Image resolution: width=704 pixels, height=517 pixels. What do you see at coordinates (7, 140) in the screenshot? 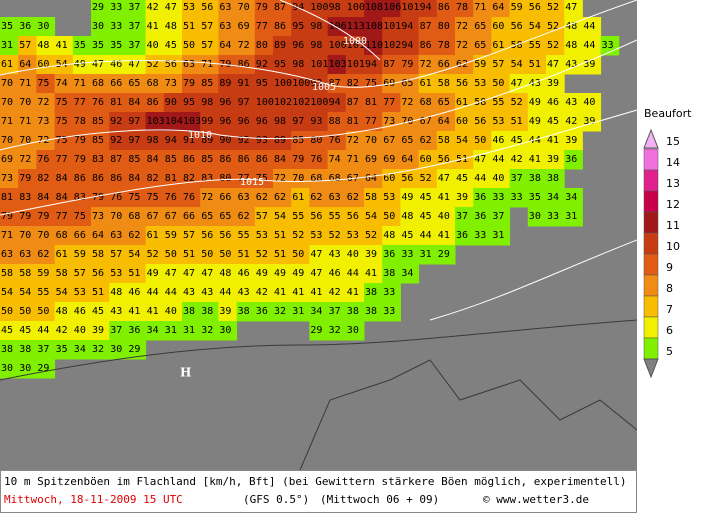
I see `wind-value: 70` at bounding box center [7, 140].